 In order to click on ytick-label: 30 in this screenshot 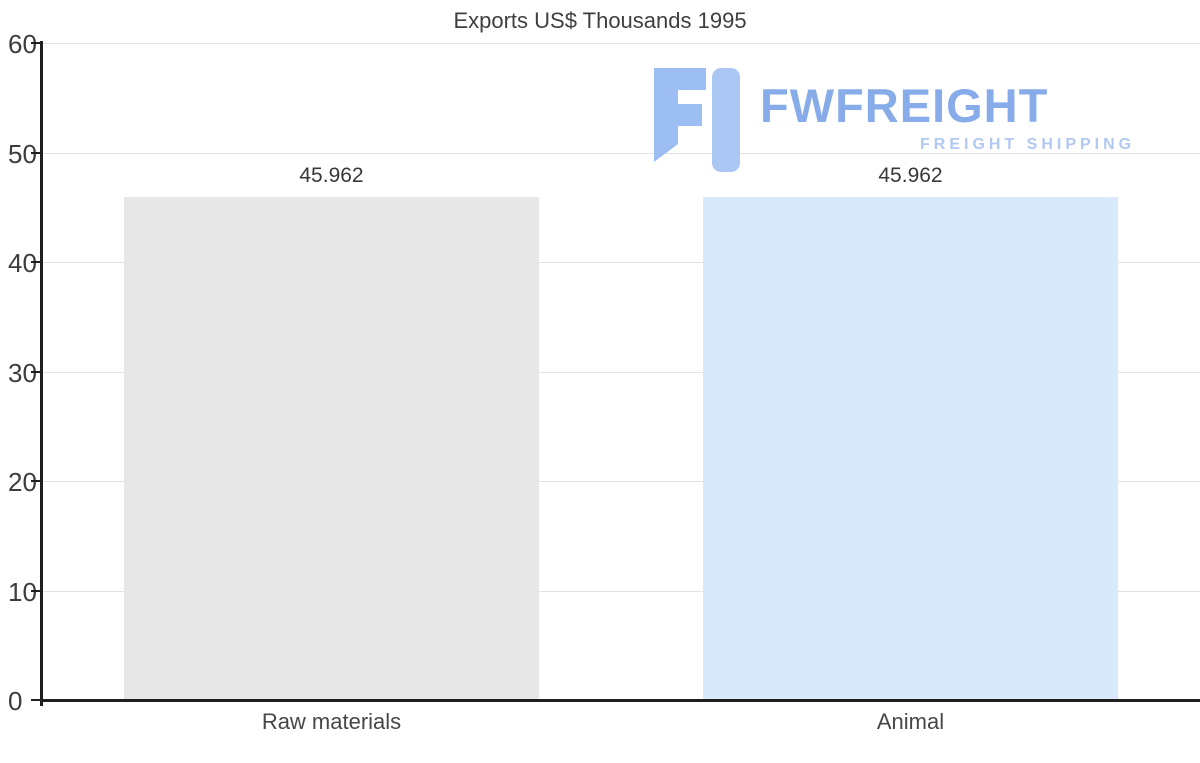, I will do `click(22, 372)`.